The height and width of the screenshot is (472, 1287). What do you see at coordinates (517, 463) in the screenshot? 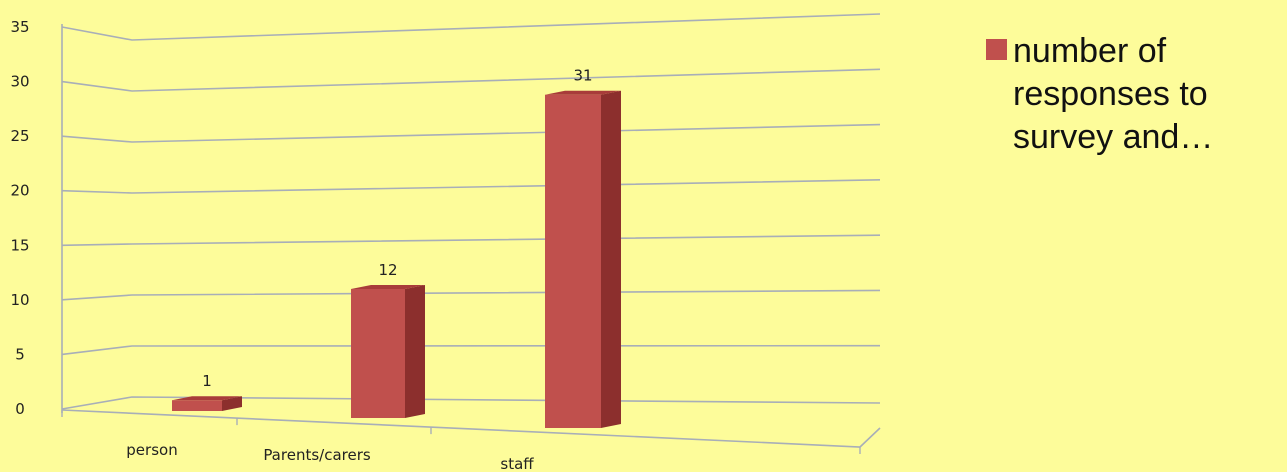
I see `category-label: staff` at bounding box center [517, 463].